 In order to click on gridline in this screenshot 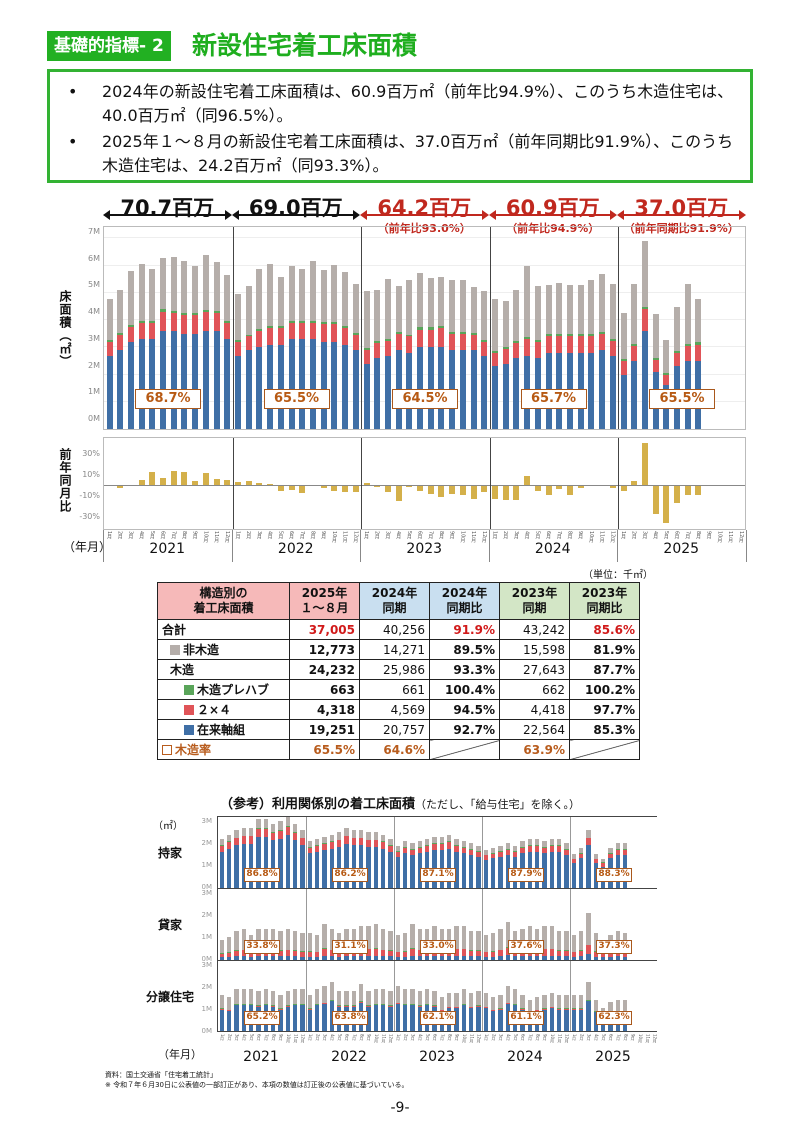, I will do `click(424, 320)`.